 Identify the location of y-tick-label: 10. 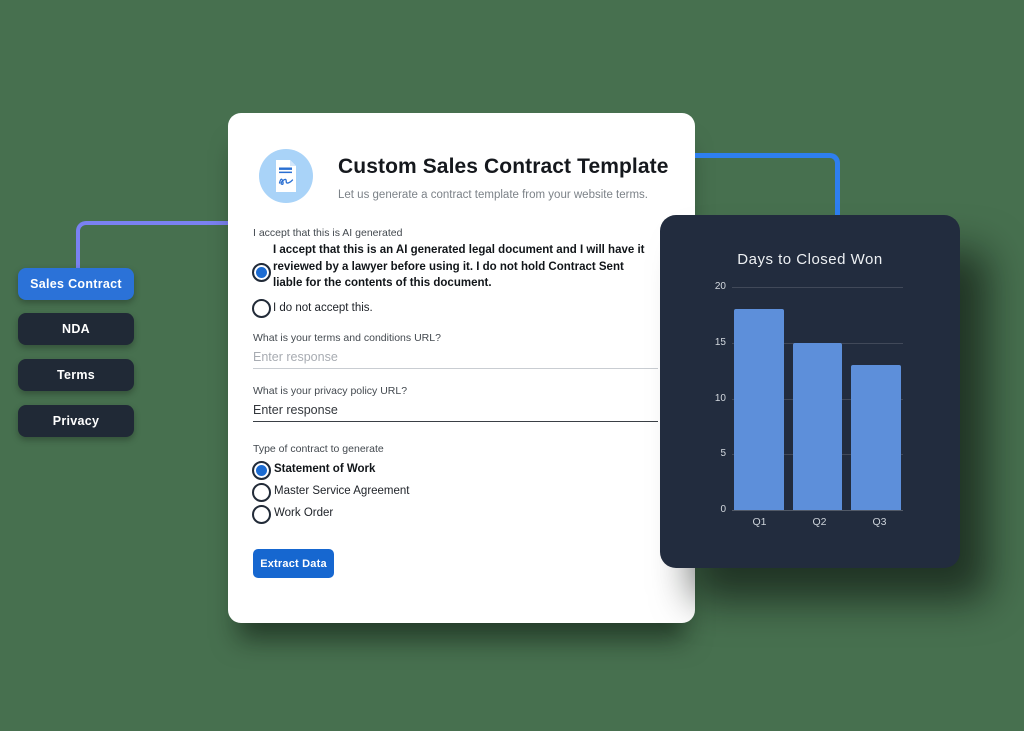
(720, 398).